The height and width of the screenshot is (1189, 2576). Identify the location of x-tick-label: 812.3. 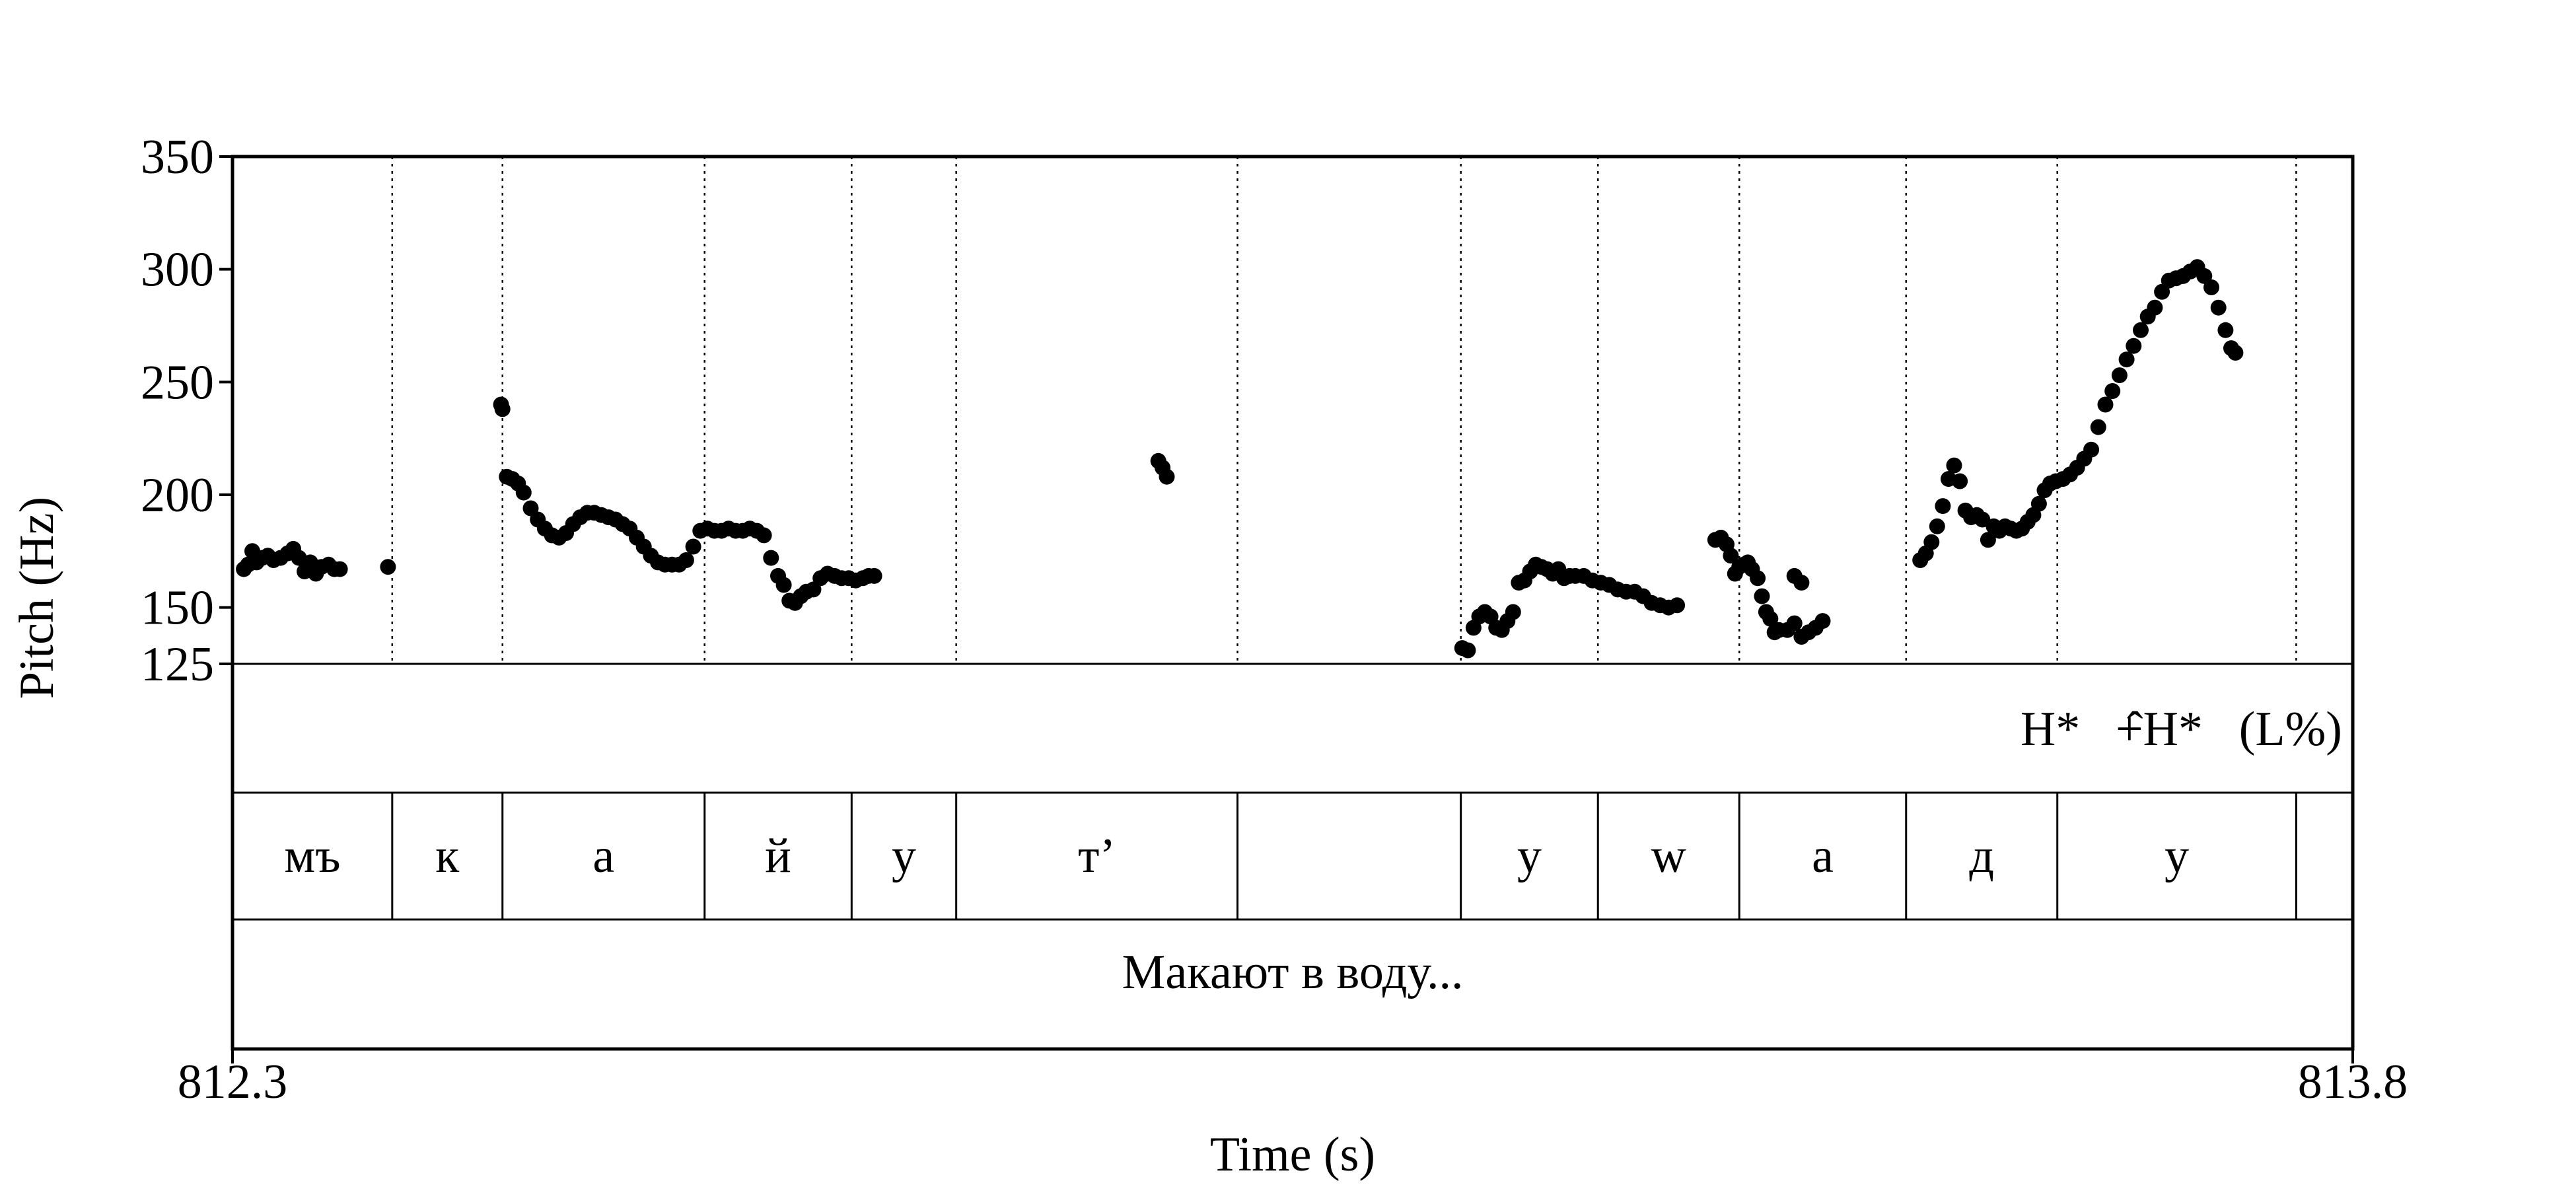
(233, 1082).